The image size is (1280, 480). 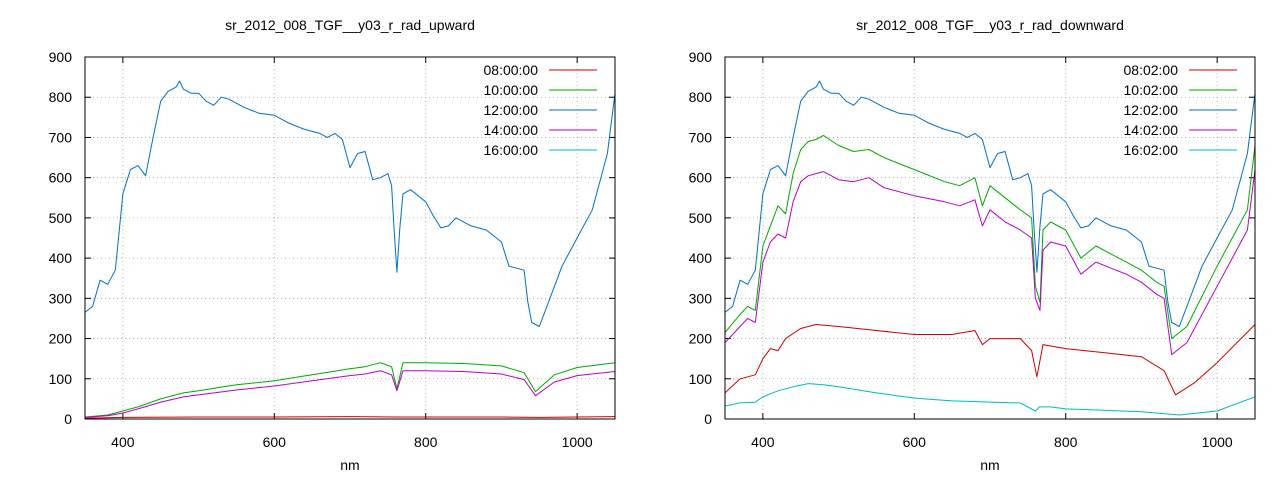 What do you see at coordinates (511, 110) in the screenshot?
I see `legend-label: 12:00:00` at bounding box center [511, 110].